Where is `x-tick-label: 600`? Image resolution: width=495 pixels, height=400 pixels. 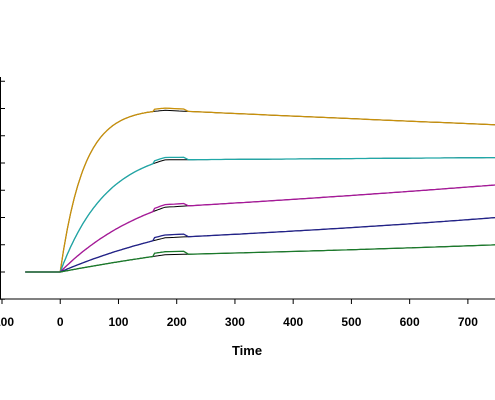
x-tick-label: 600 is located at coordinates (410, 322).